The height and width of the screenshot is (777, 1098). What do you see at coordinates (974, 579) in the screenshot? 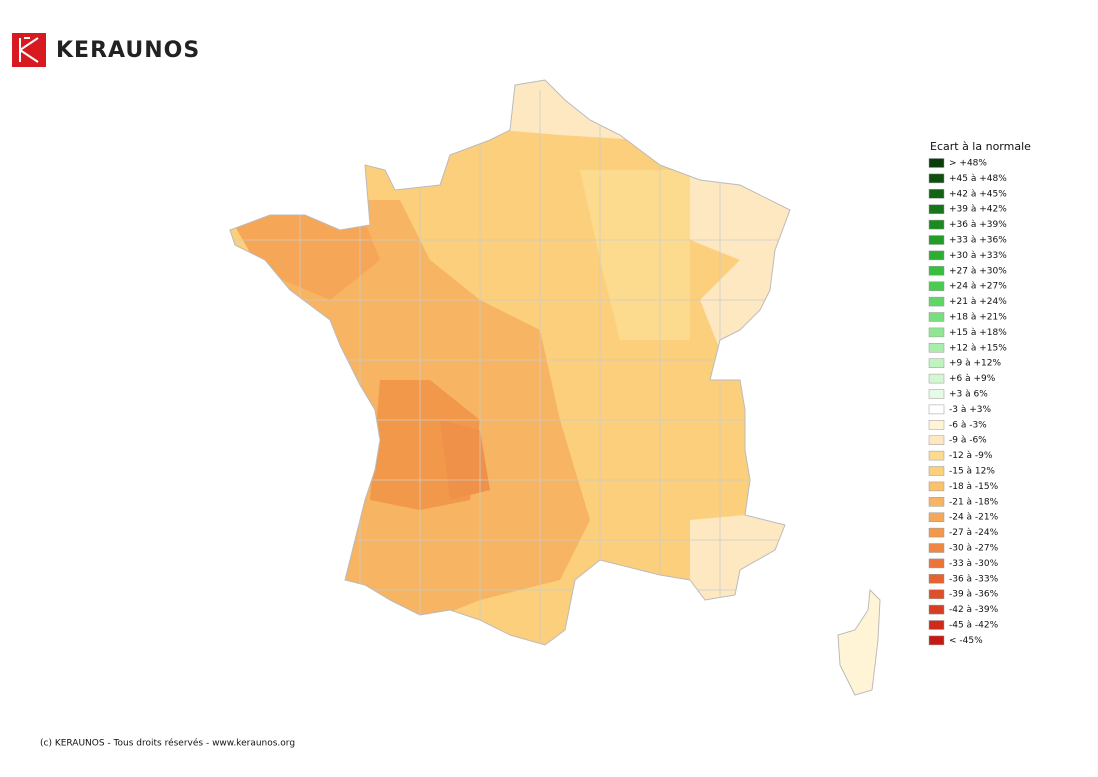
I see `legend-label: -36 à -33%` at bounding box center [974, 579].